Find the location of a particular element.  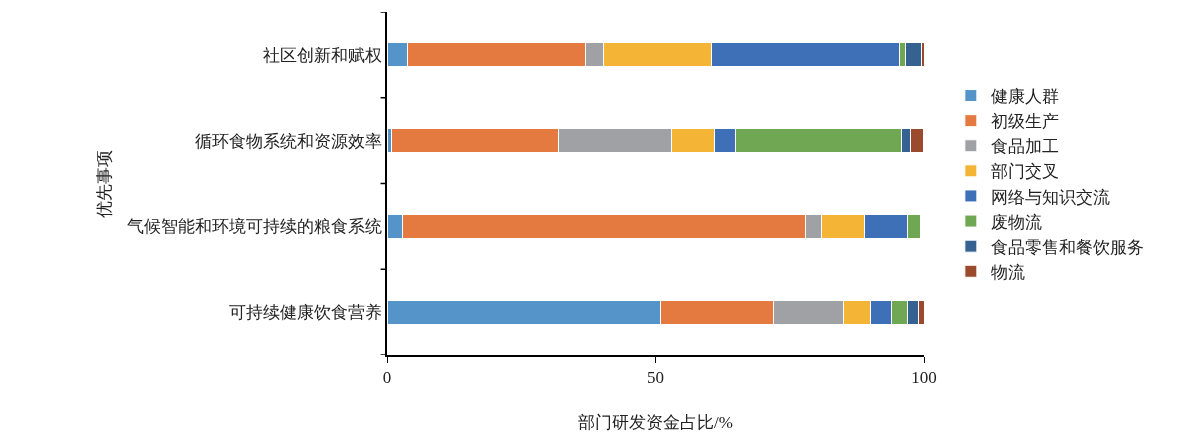

y-tick-label: 气候智能和环境可持续的粮食系统 is located at coordinates (254, 227).